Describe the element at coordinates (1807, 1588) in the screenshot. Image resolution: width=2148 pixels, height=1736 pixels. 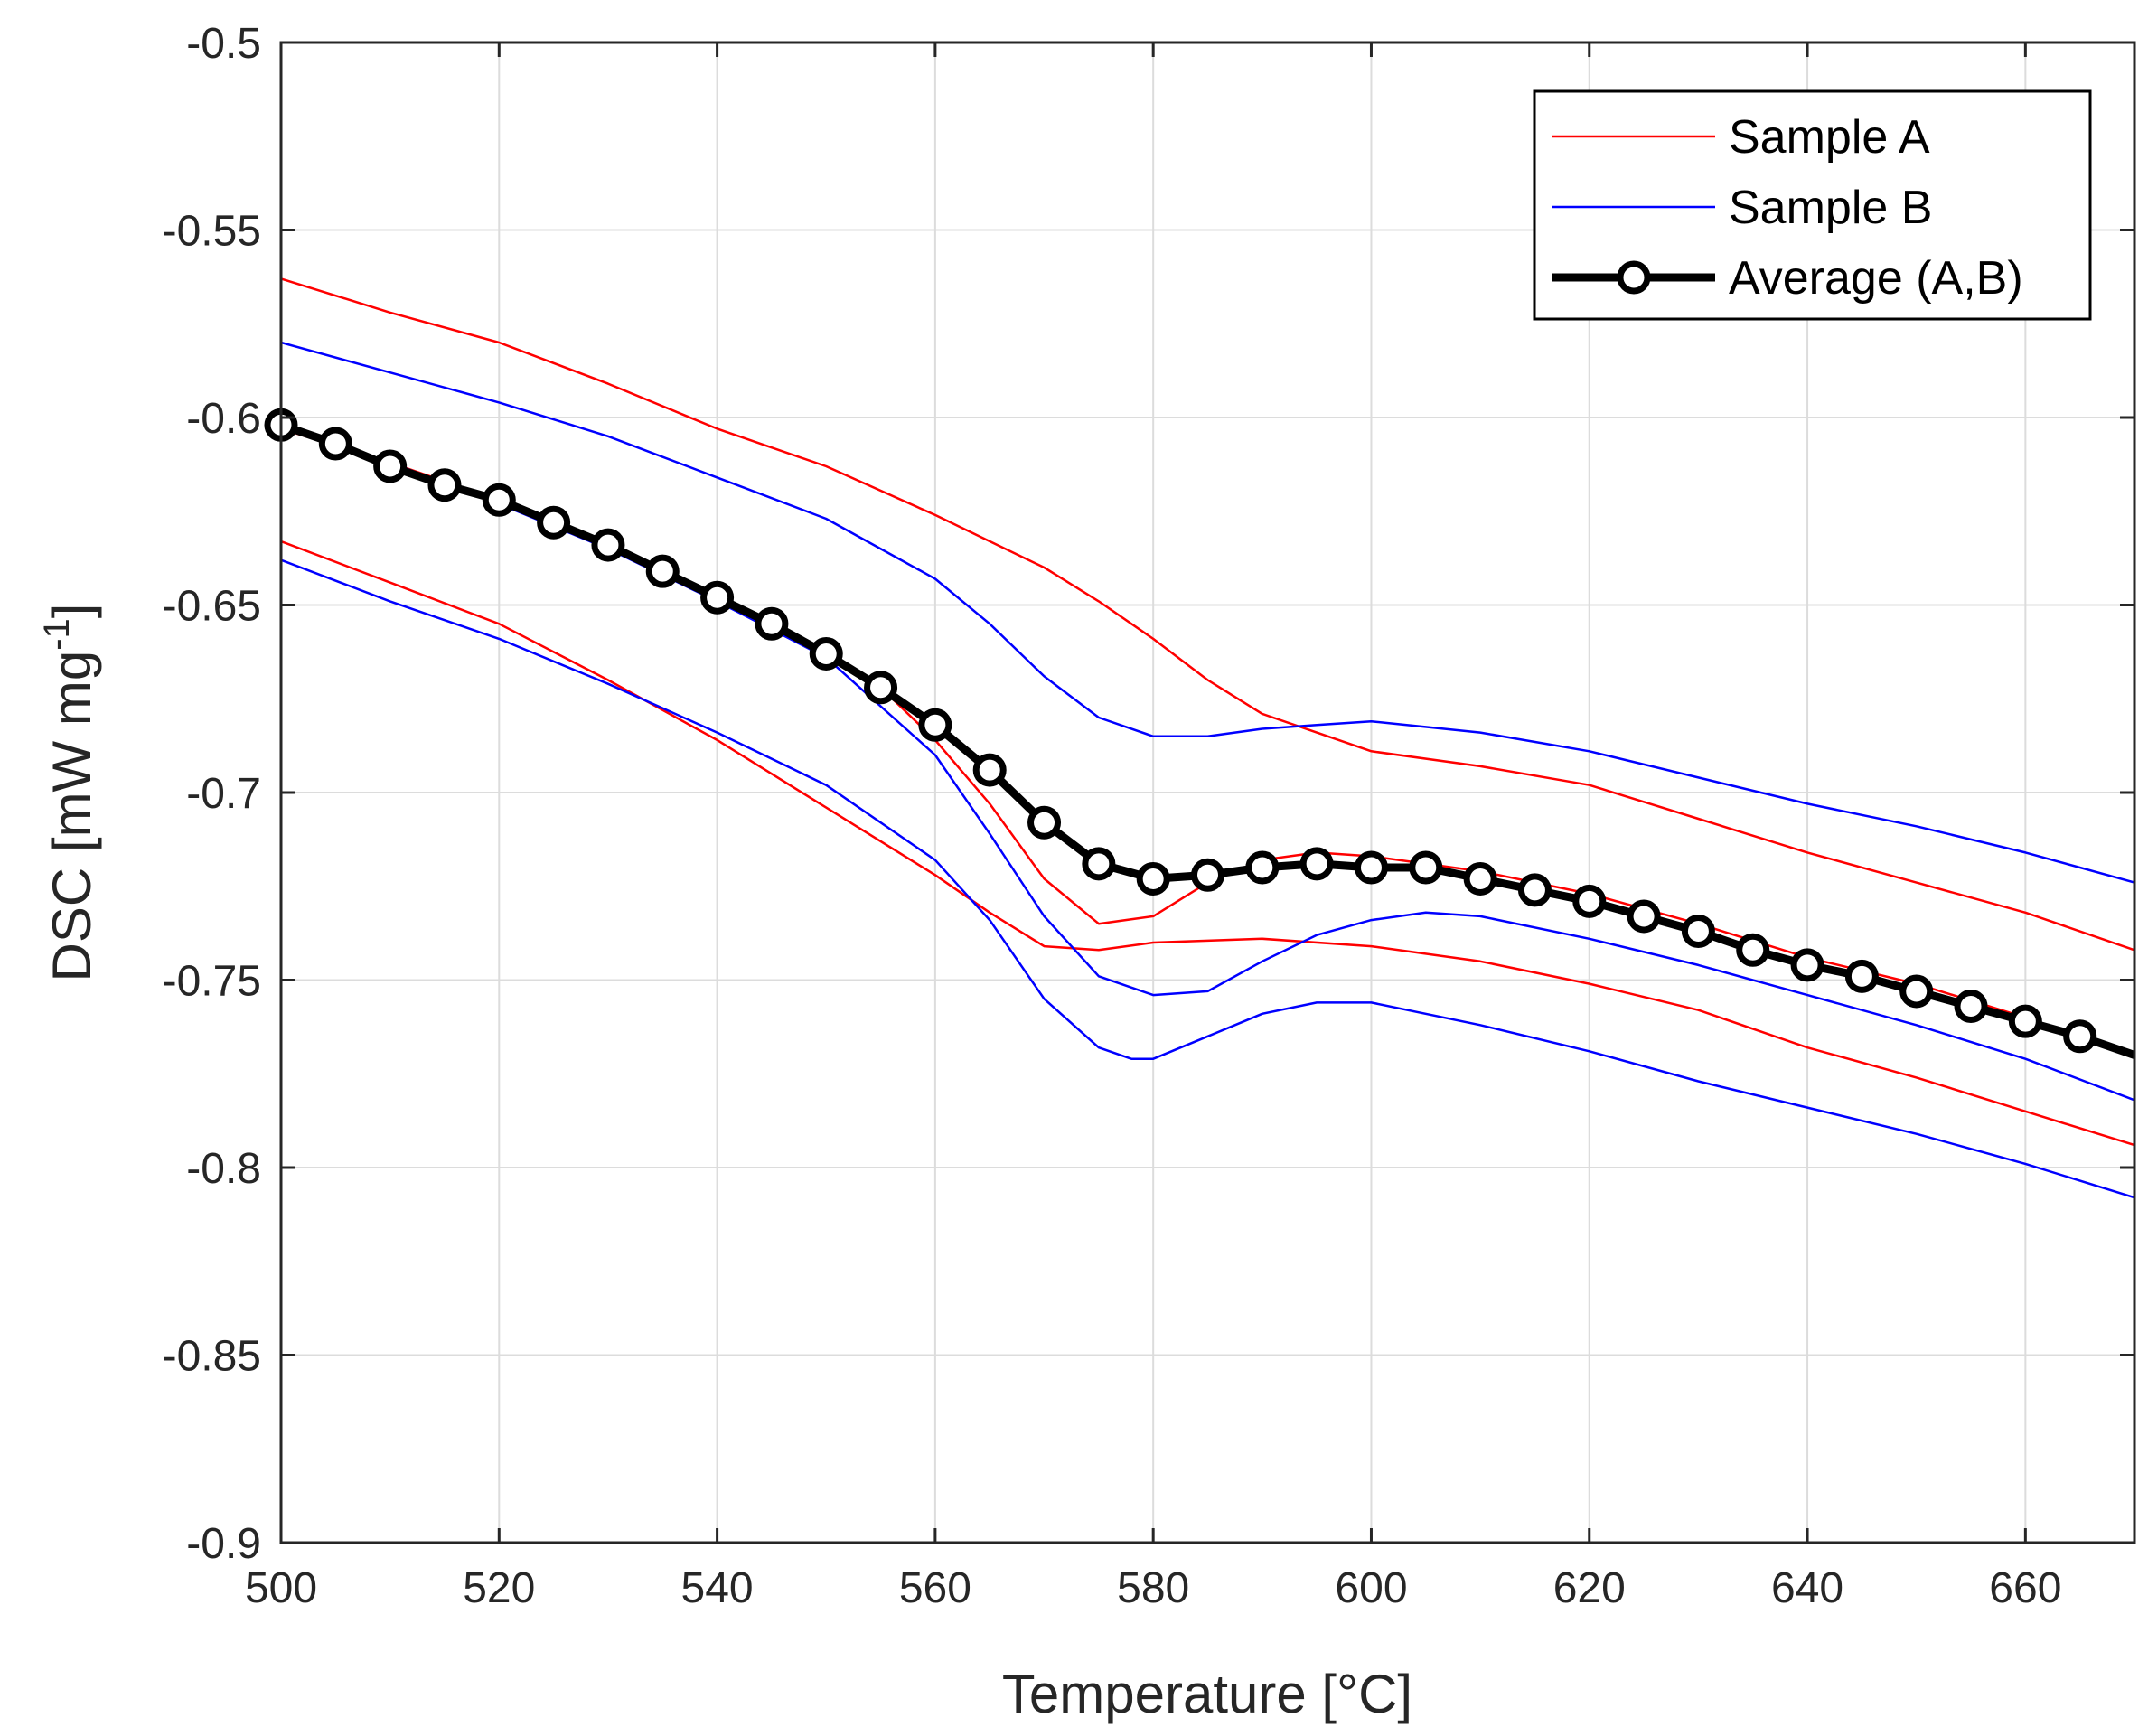
I see `x-tick-label: 640` at that location.